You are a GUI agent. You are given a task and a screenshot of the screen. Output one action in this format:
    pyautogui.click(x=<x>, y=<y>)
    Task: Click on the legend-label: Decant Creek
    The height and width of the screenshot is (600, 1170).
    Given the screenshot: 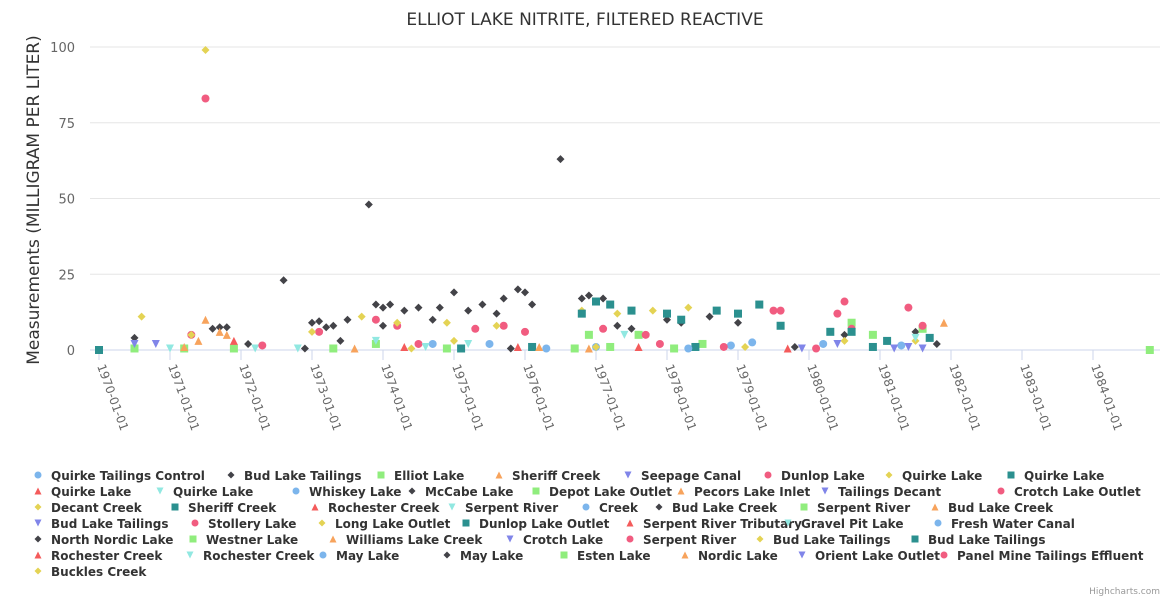 What is the action you would take?
    pyautogui.click(x=97, y=508)
    